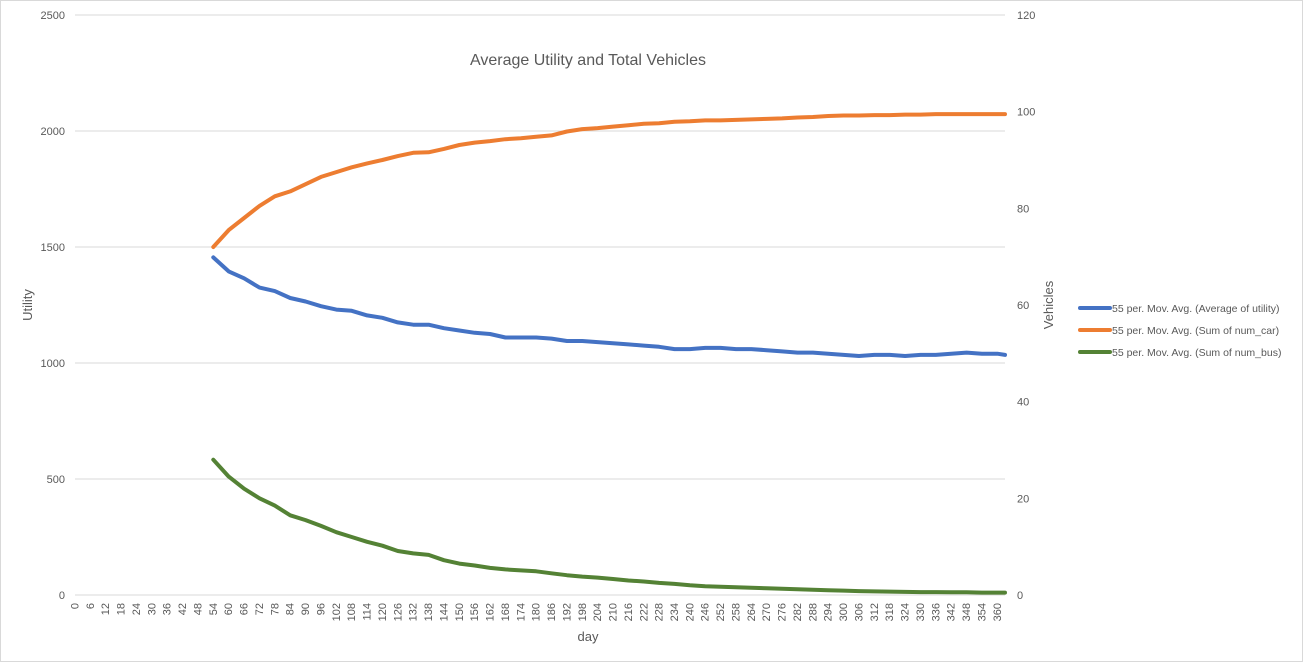 This screenshot has width=1303, height=667. I want to click on y2-tick-label: 60, so click(1023, 306).